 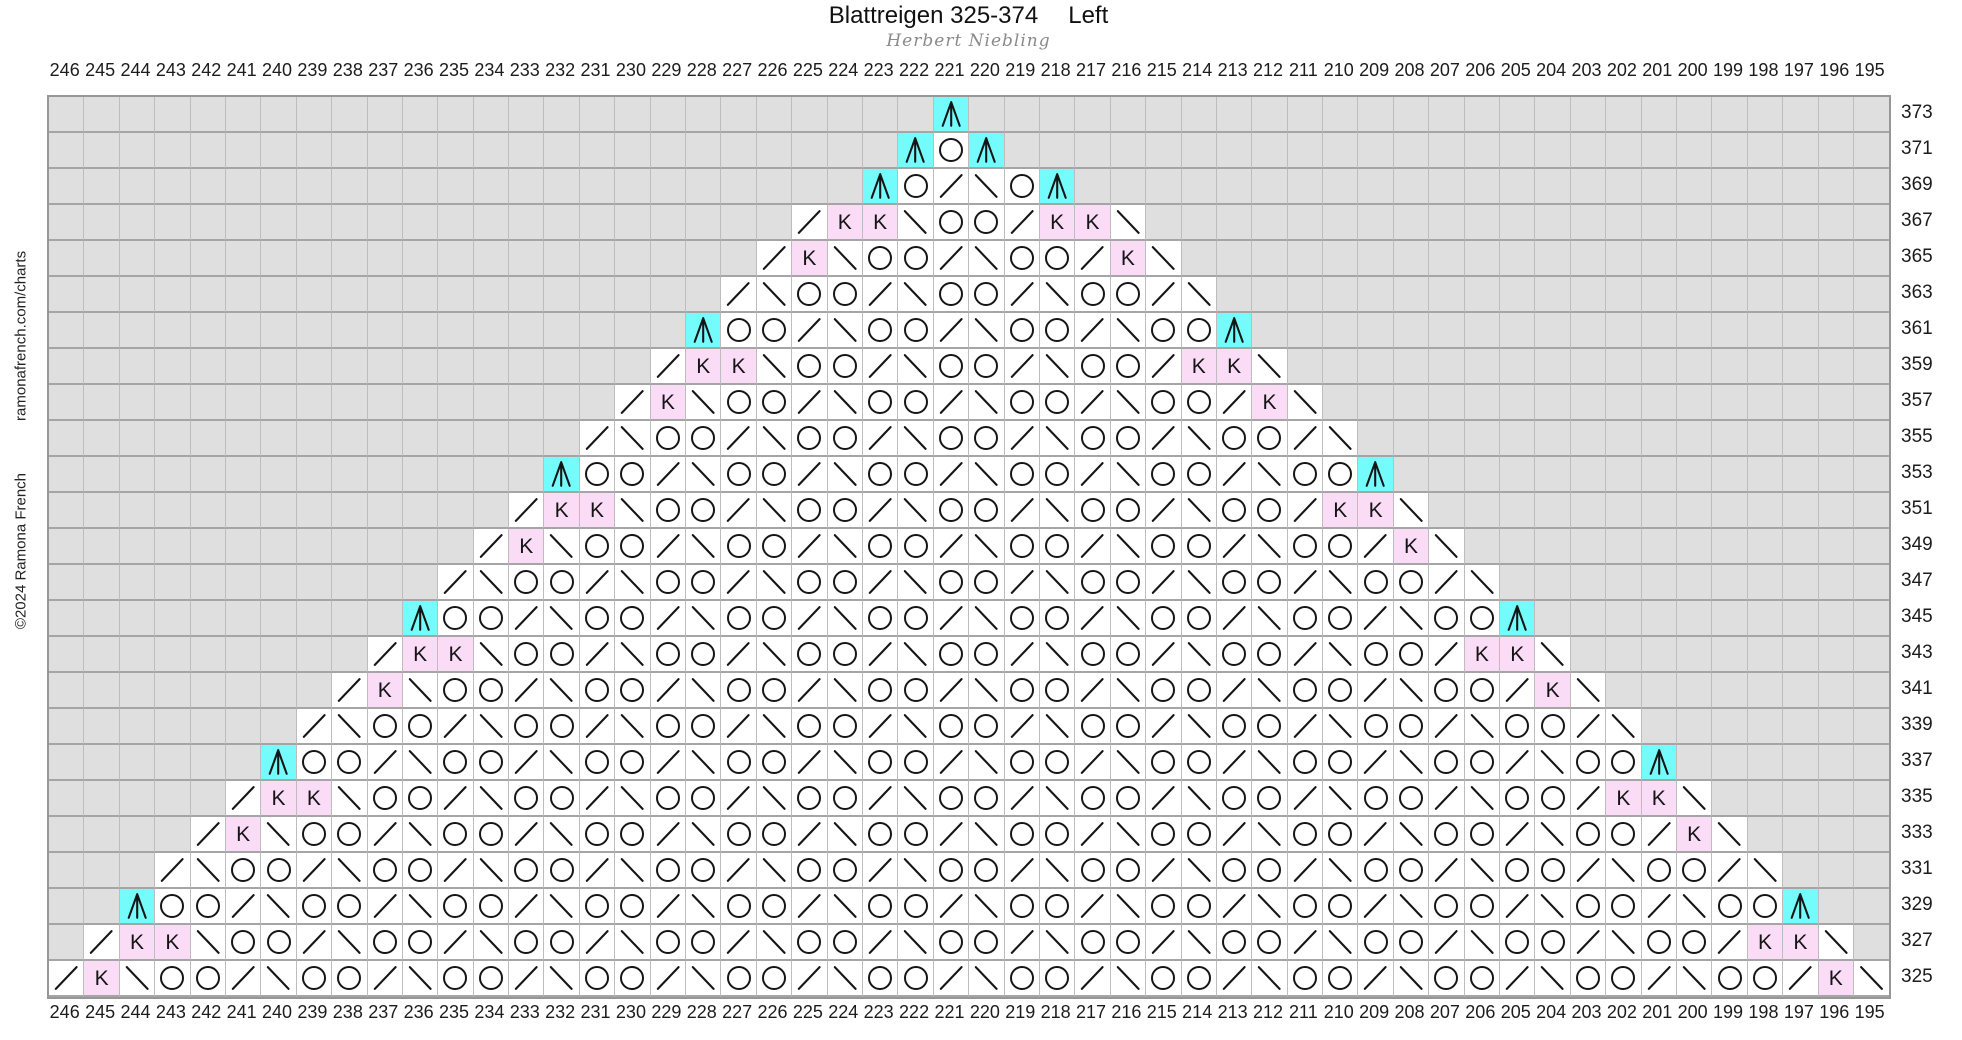 I want to click on column-label: 235, so click(x=454, y=70).